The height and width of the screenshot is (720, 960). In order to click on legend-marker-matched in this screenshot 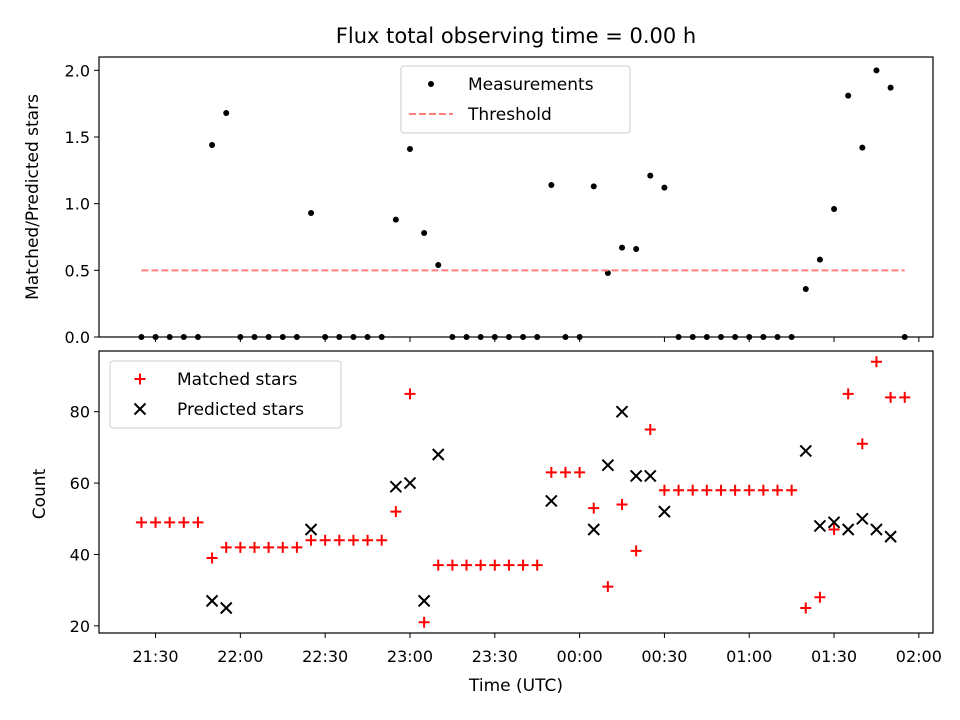, I will do `click(140, 379)`.